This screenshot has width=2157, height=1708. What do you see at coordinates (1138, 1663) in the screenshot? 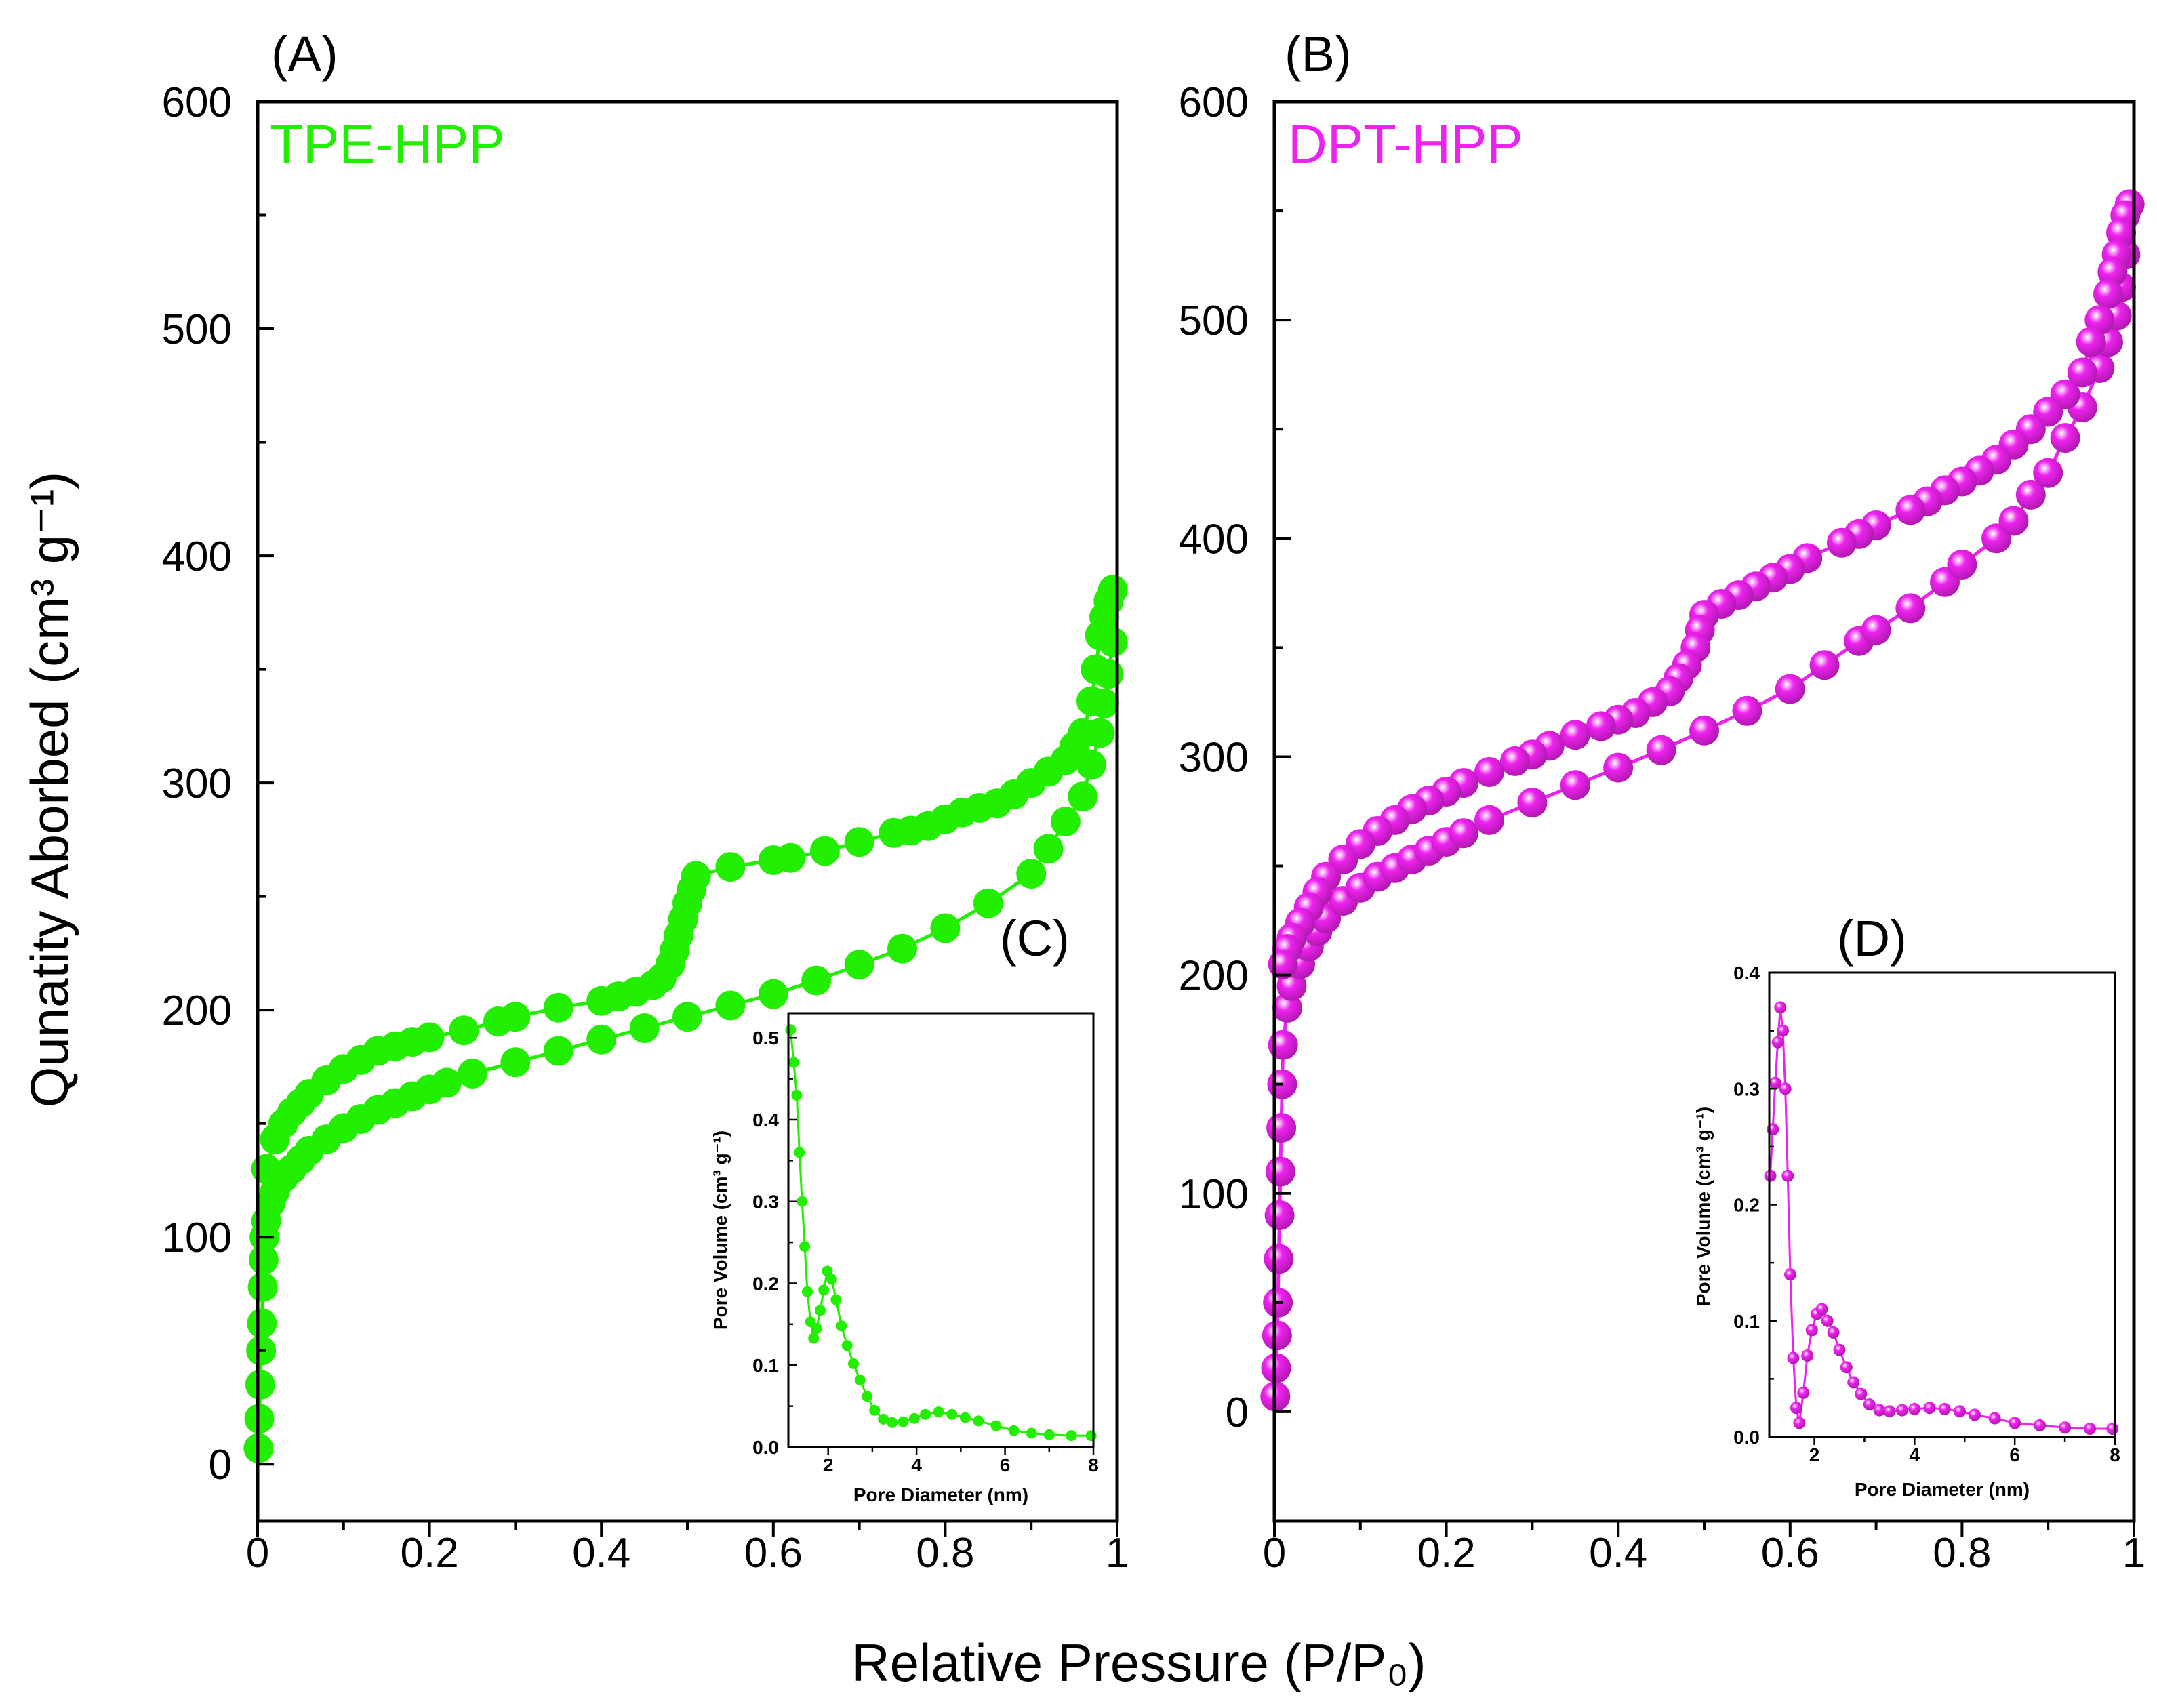
I see `shared-x-axis-label: Relative Pressure (P/P₀)` at bounding box center [1138, 1663].